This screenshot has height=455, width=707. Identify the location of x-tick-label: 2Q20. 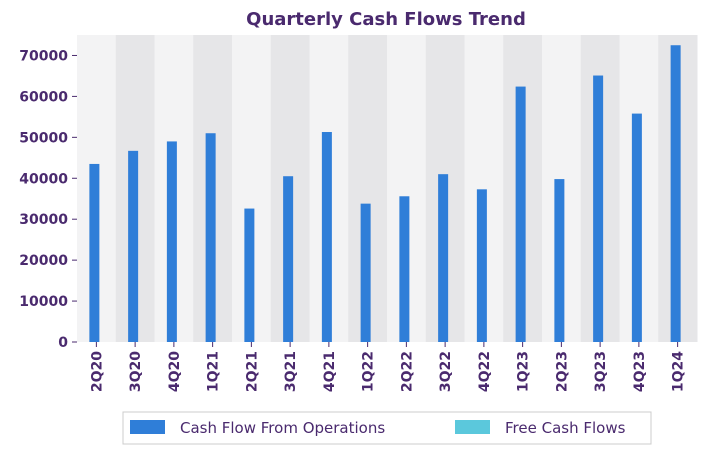
(97, 371).